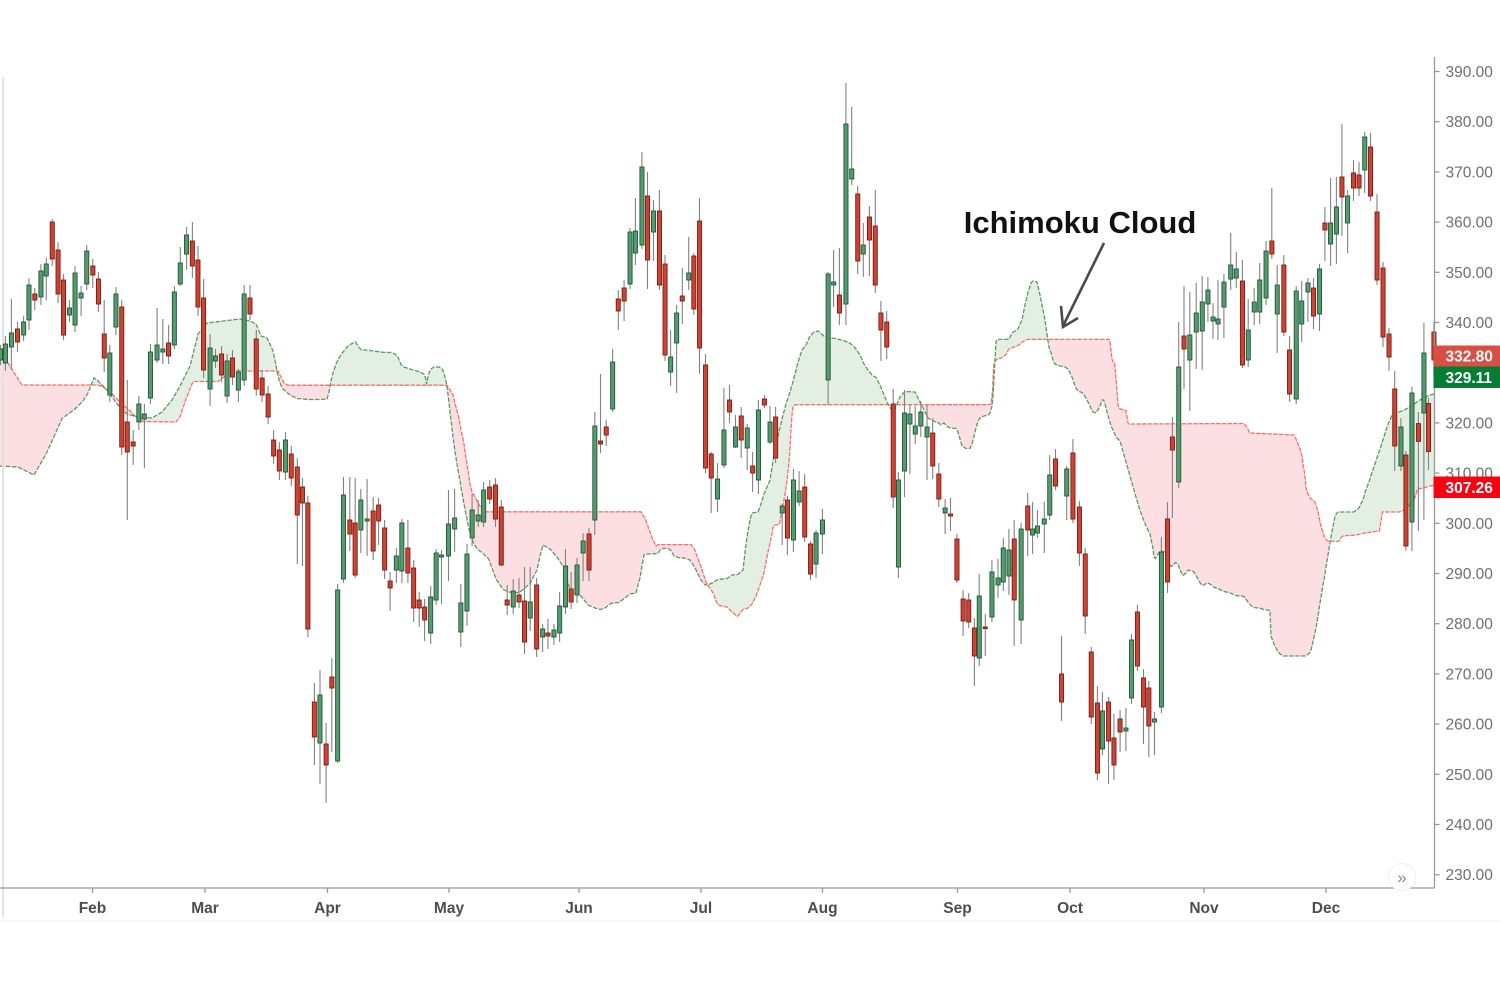  What do you see at coordinates (1470, 273) in the screenshot?
I see `svg-text: 350.00` at bounding box center [1470, 273].